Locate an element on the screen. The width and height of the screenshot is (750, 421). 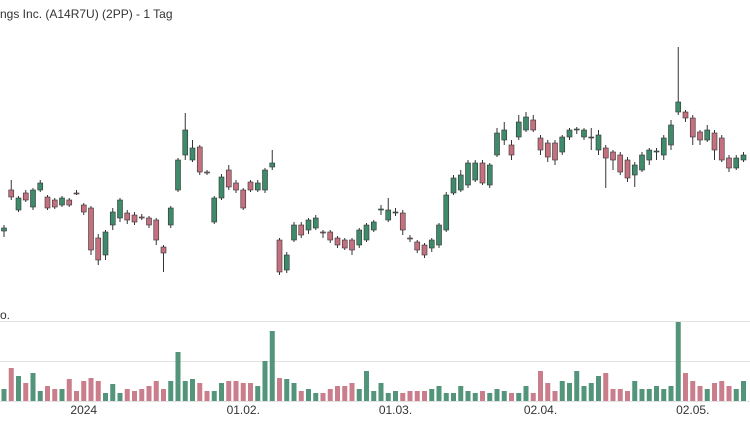
x-tick-label: 02.04. is located at coordinates (540, 410).